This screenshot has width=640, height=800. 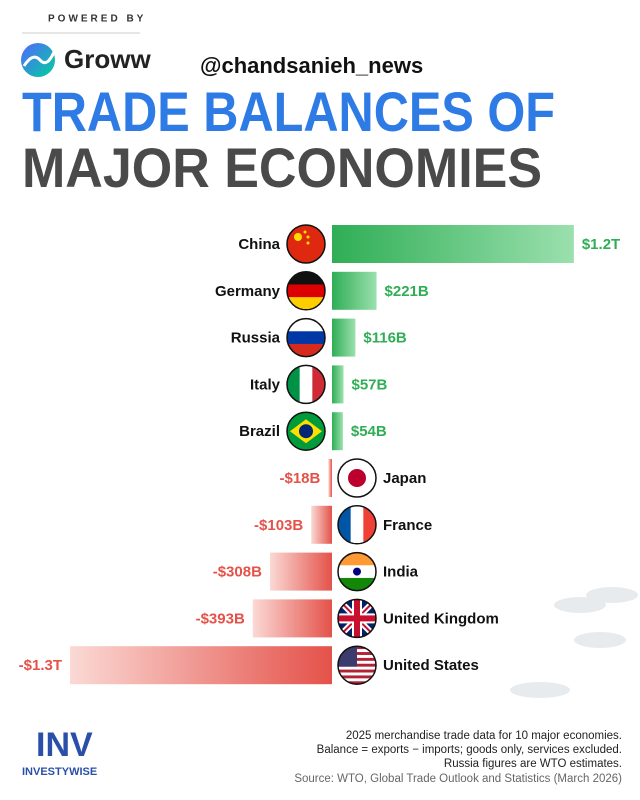 I want to click on value-label: -$308B, so click(x=237, y=572).